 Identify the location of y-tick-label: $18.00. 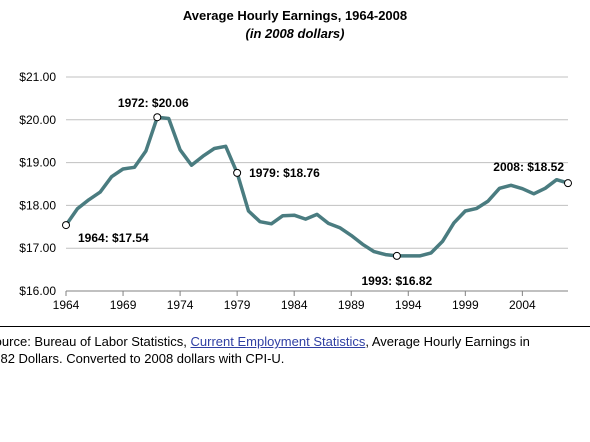
(37, 205).